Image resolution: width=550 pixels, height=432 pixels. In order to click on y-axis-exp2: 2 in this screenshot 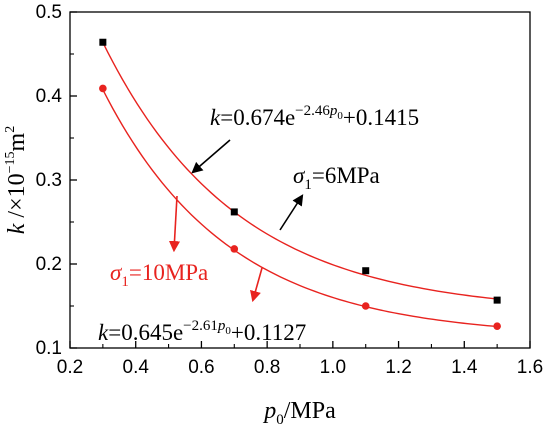, I will do `click(10, 129)`.